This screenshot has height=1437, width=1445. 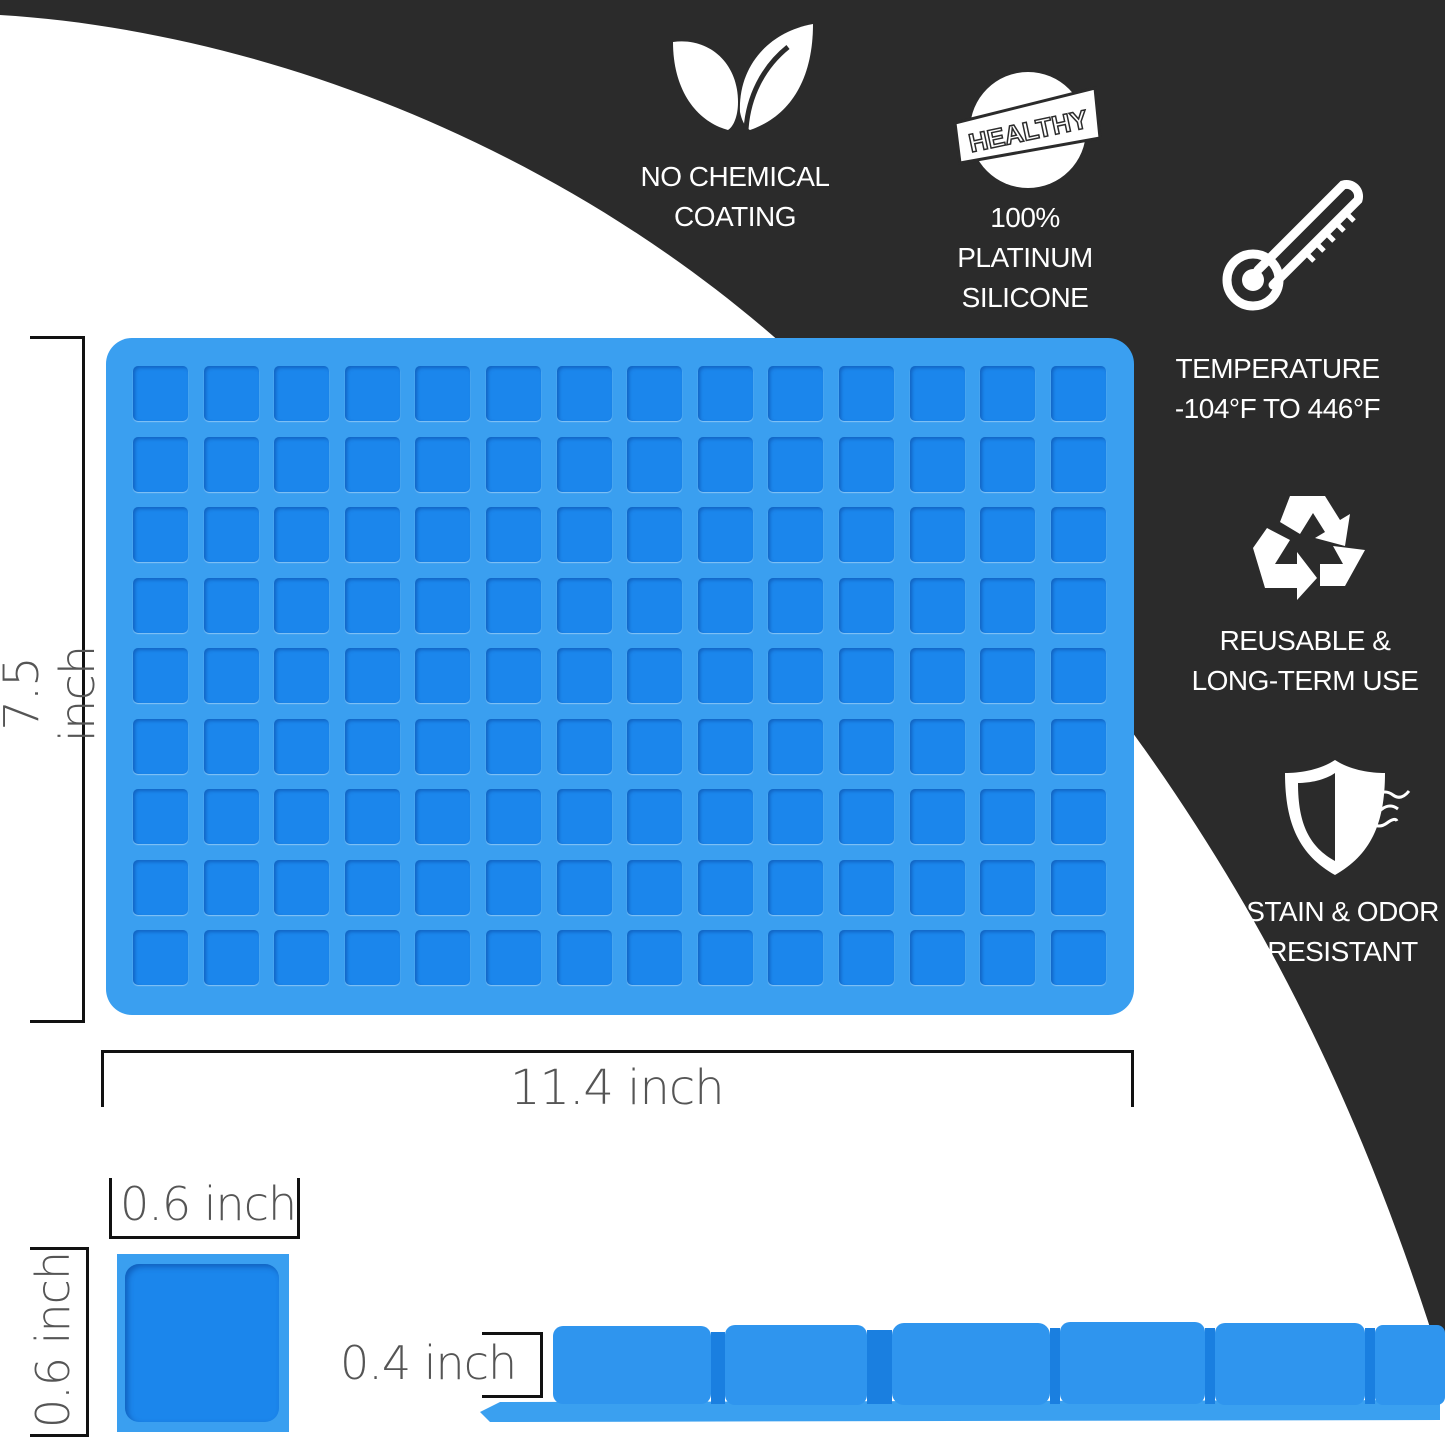 What do you see at coordinates (204, 1208) in the screenshot?
I see `cell-width-bracket` at bounding box center [204, 1208].